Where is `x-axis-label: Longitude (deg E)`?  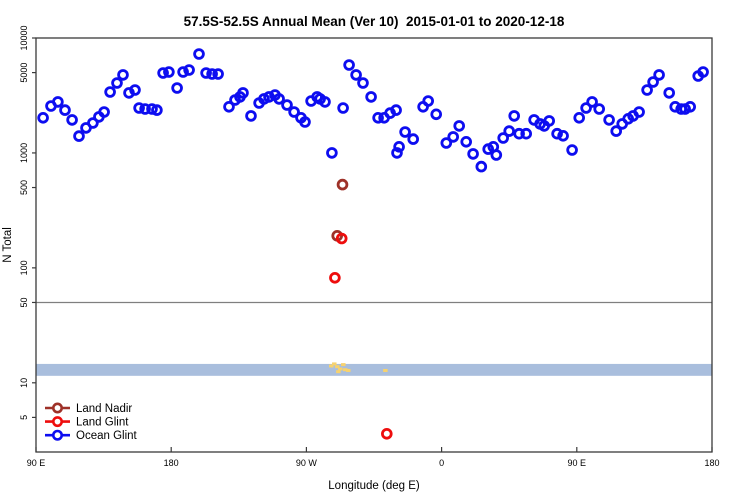 x-axis-label: Longitude (deg E) is located at coordinates (374, 486).